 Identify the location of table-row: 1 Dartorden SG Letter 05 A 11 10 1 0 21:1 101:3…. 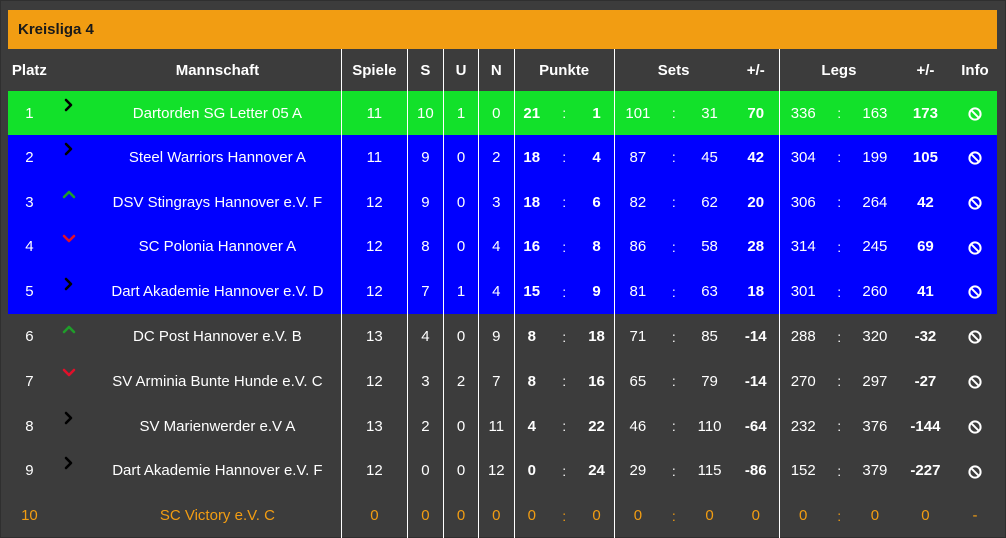
(502, 113).